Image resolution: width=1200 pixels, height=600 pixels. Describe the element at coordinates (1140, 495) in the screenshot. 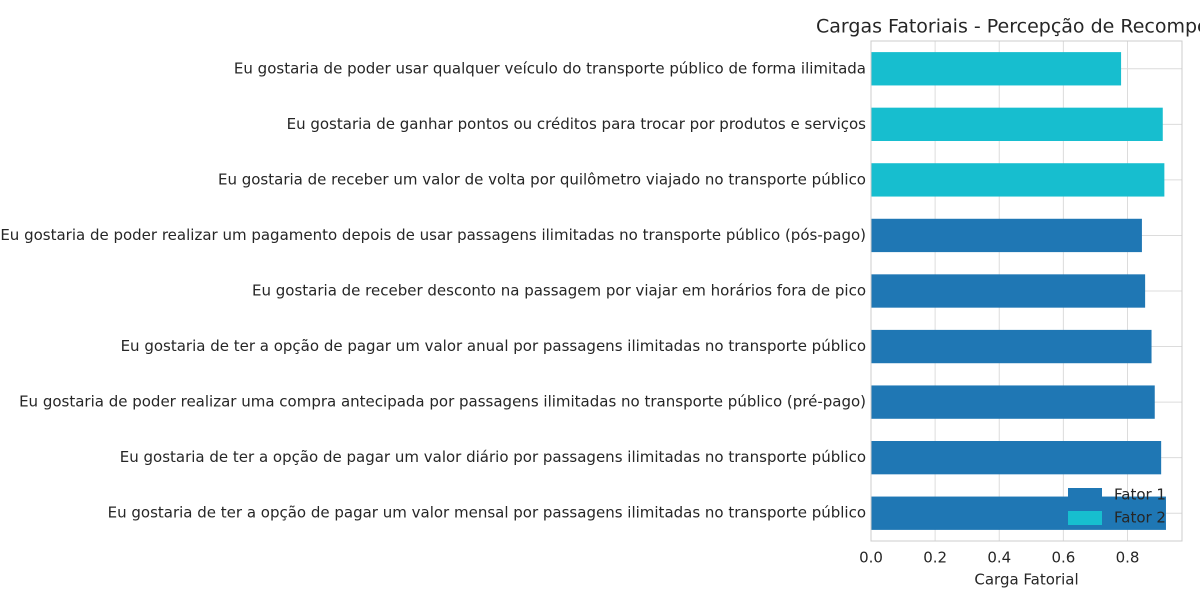

I see `legend-label: Fator 1` at that location.